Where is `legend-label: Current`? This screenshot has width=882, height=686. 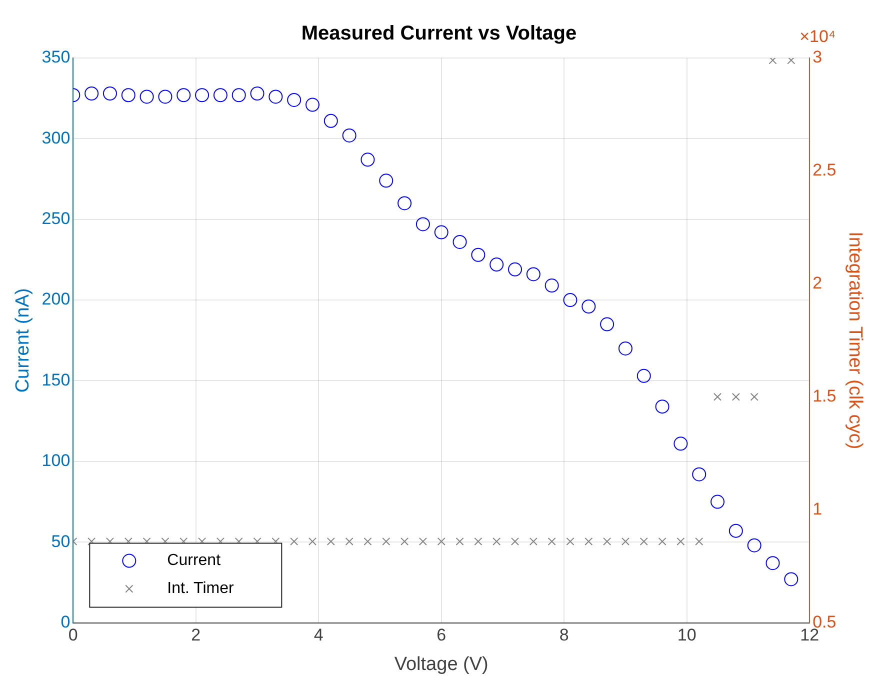
legend-label: Current is located at coordinates (194, 561).